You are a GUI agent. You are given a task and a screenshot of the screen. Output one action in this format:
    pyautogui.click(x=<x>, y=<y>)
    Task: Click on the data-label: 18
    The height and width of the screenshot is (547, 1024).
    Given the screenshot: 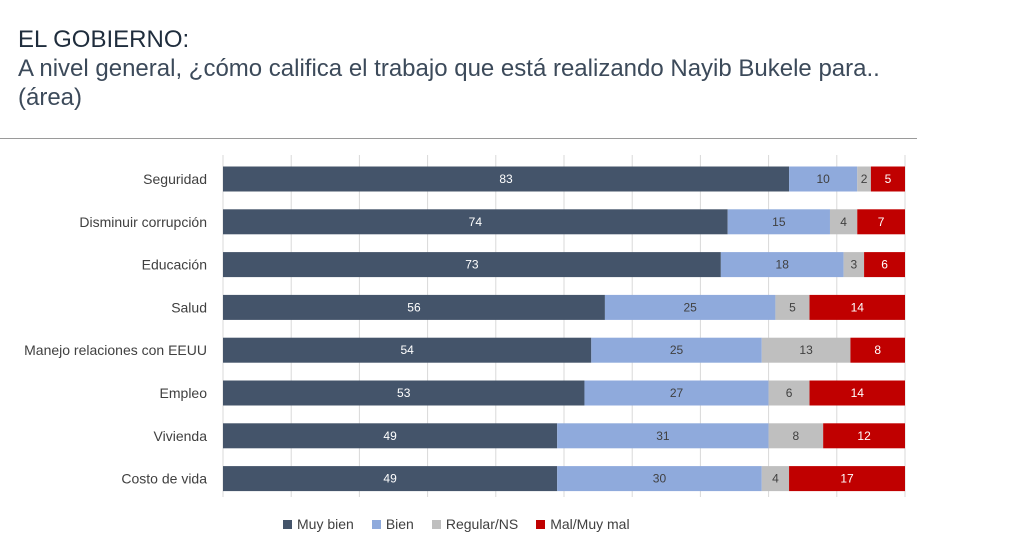 What is the action you would take?
    pyautogui.click(x=783, y=265)
    